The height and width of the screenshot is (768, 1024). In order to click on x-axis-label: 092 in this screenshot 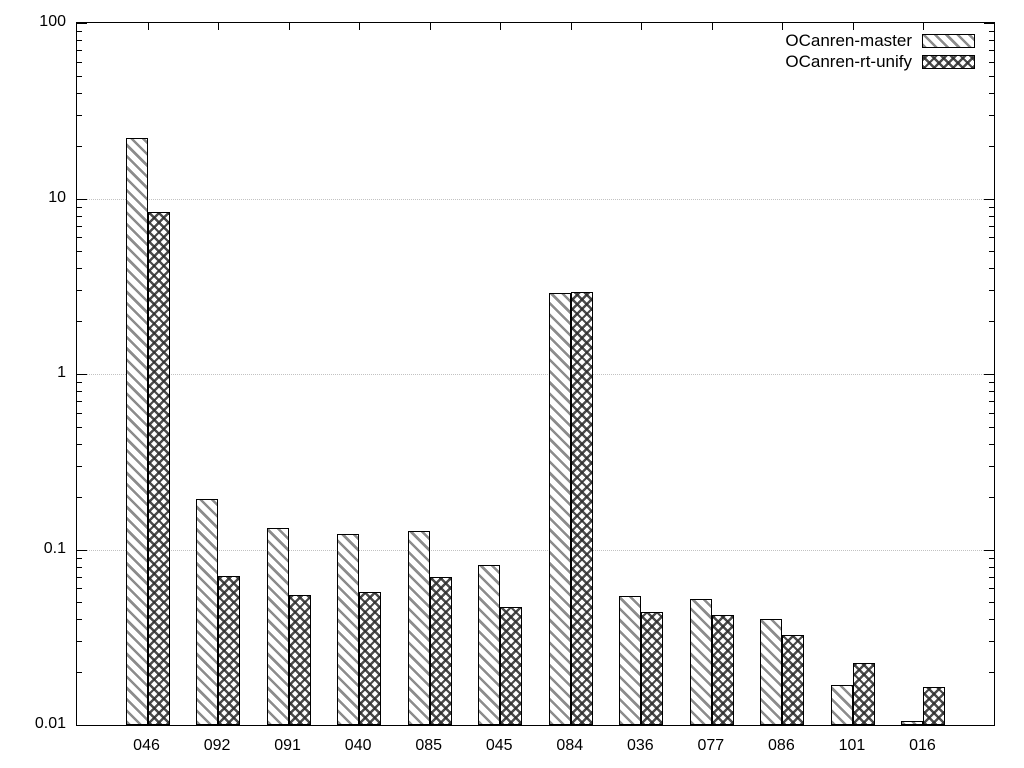, I will do `click(217, 745)`.